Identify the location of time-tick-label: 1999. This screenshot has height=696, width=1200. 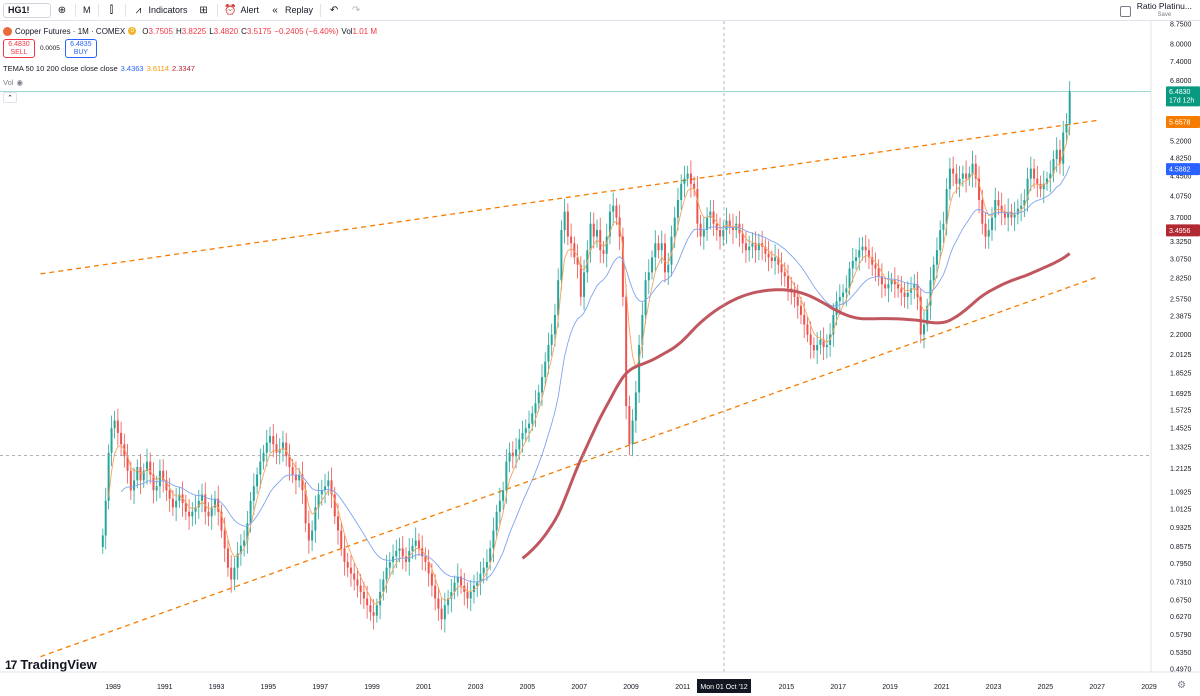
(372, 687).